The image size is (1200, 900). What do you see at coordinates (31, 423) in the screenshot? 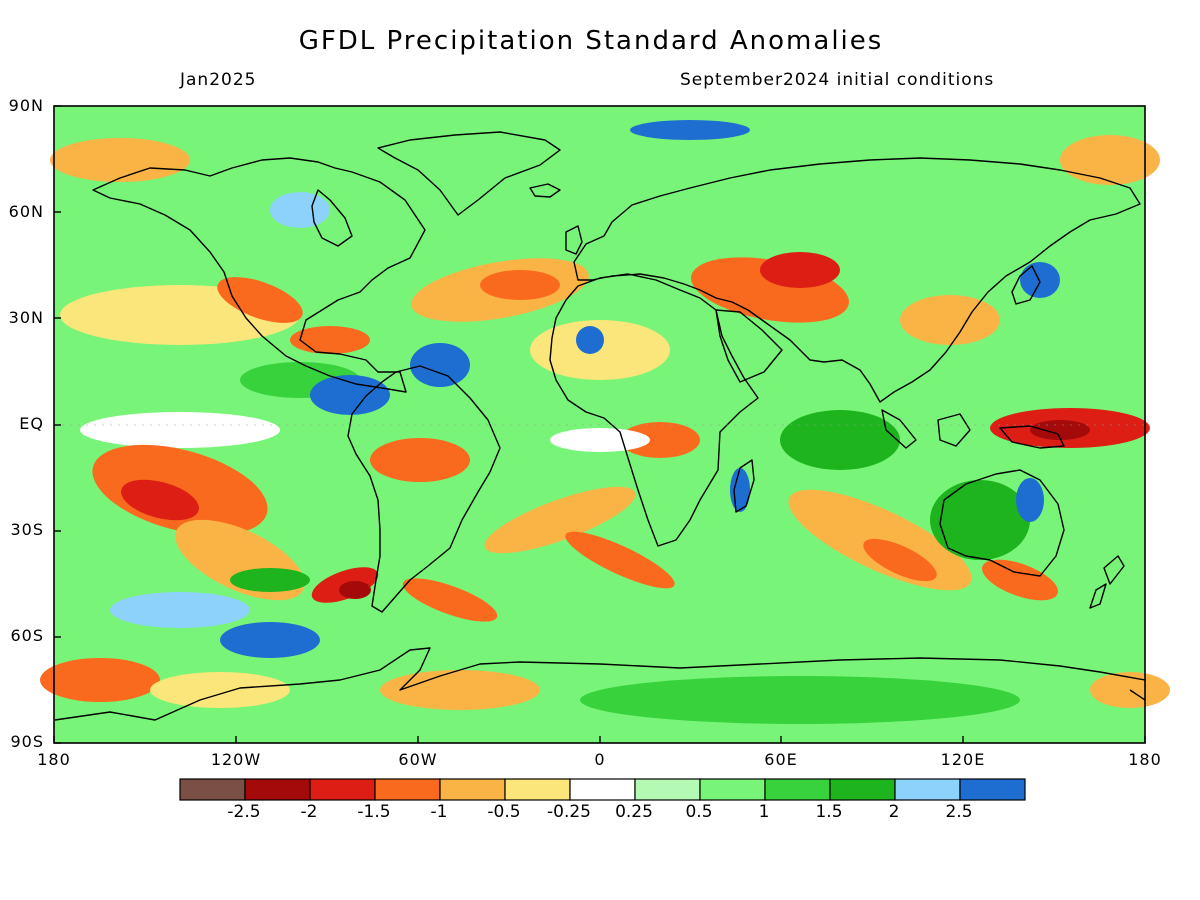
I see `lat-label-eq: EQ` at bounding box center [31, 423].